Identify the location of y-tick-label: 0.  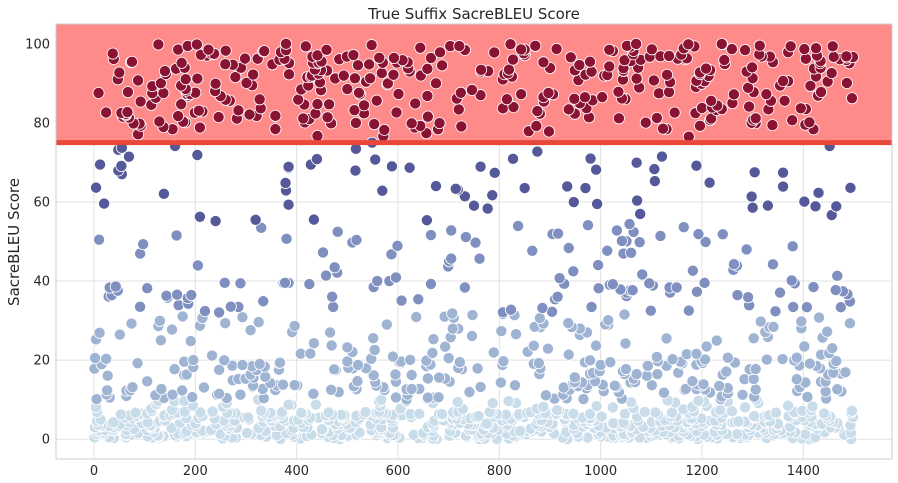
(46, 440).